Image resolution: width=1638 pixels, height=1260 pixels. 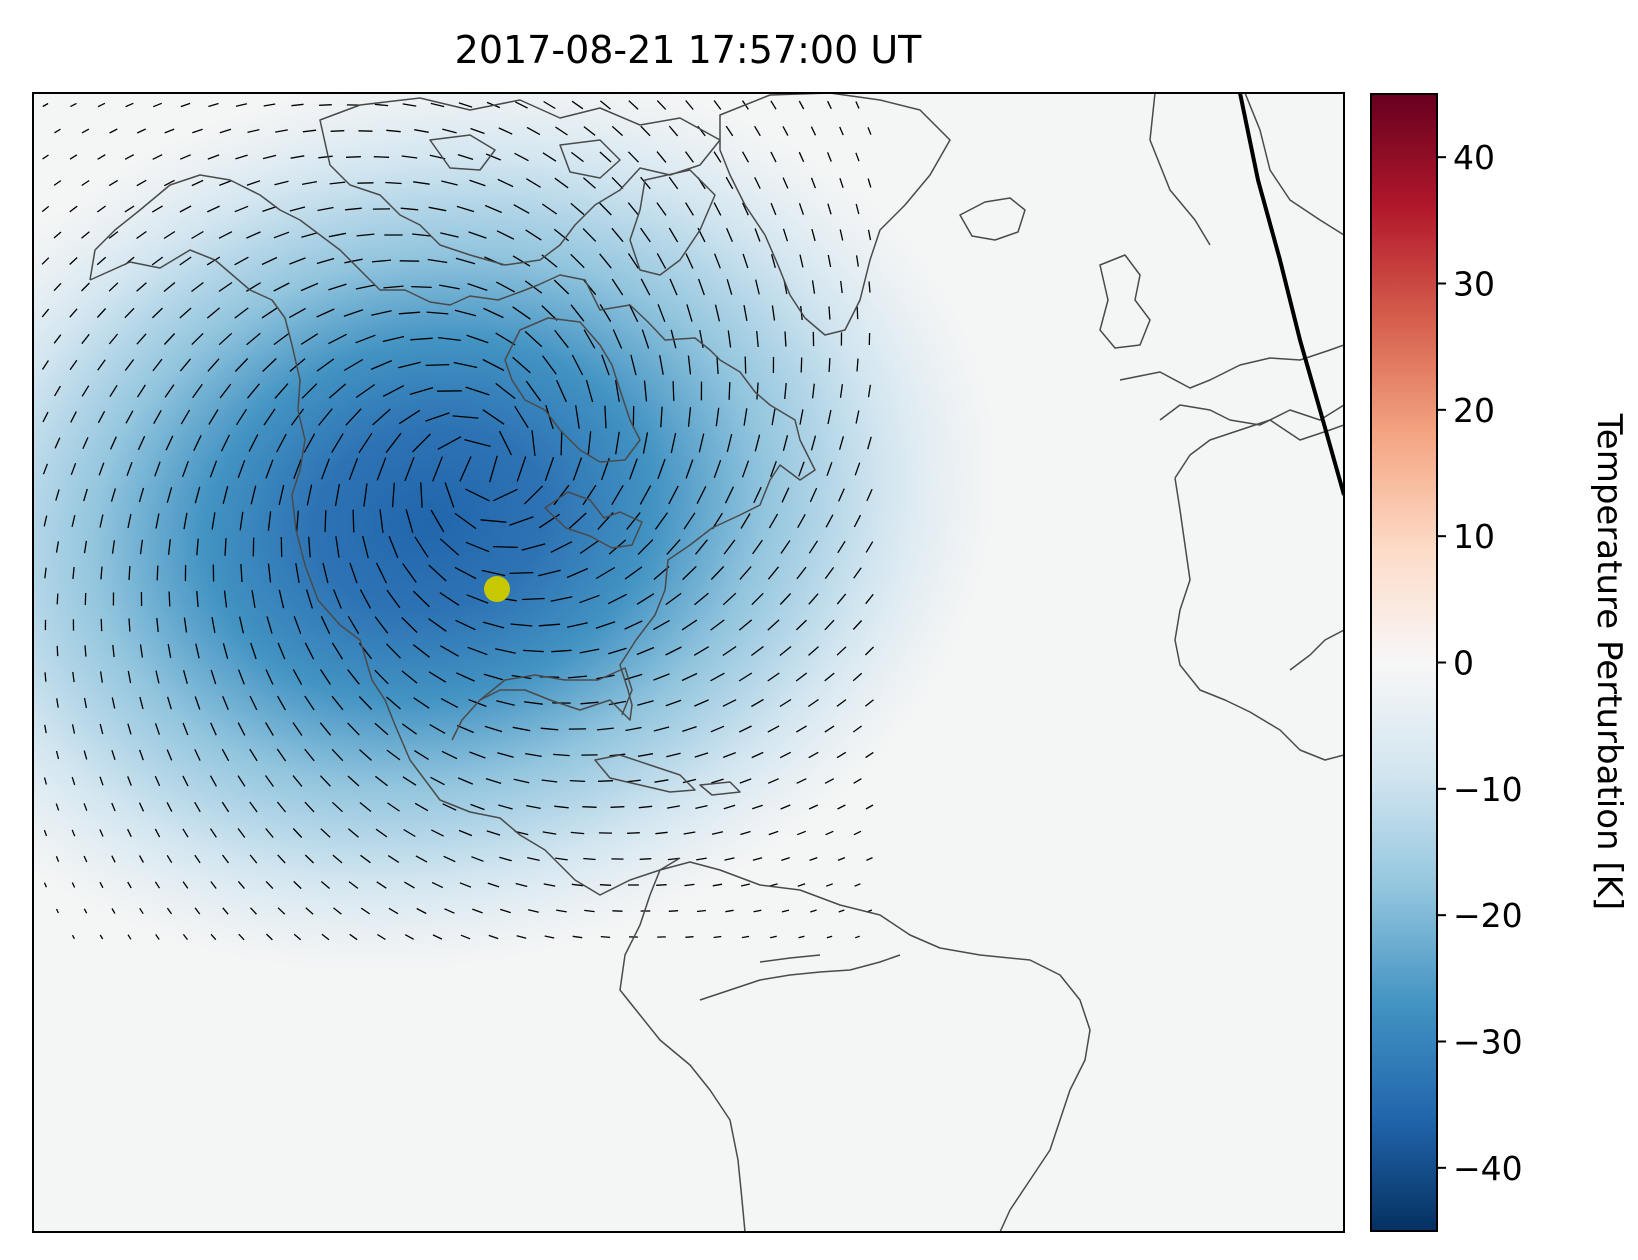 I want to click on terminator-line, so click(x=1291, y=294).